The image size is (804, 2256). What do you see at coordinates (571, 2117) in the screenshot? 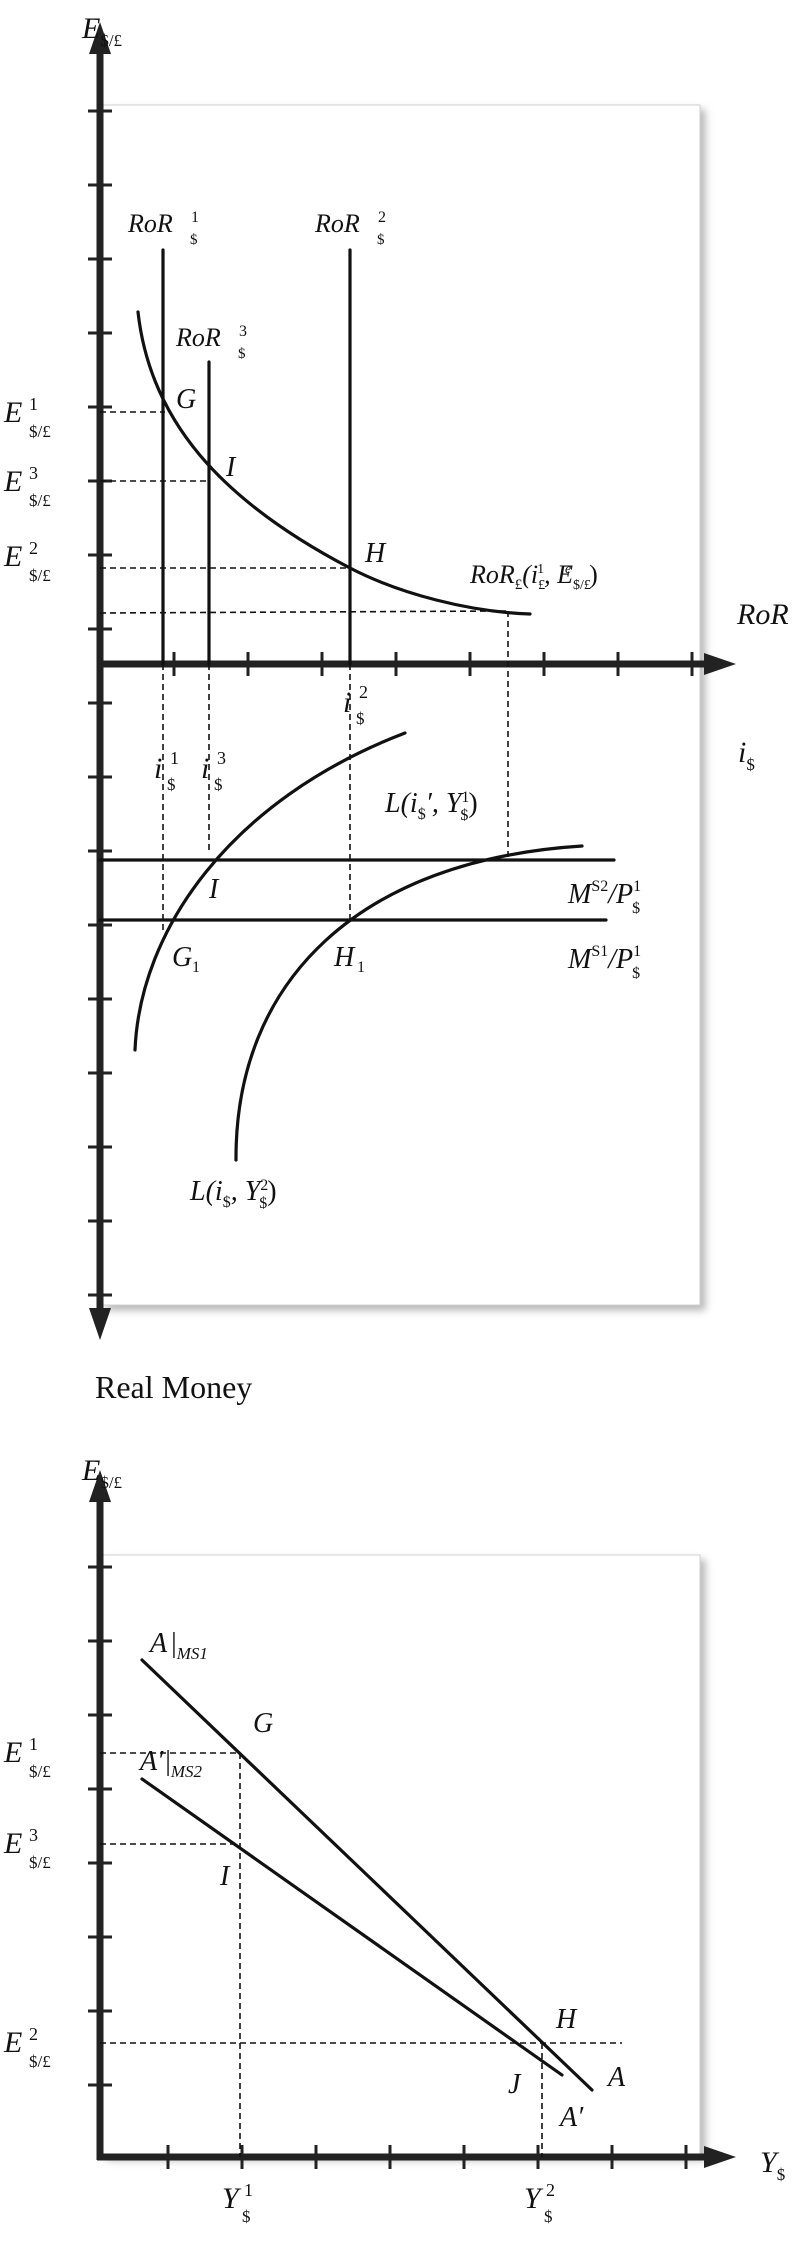
I see `bottom-point-ap-end-label: A′` at bounding box center [571, 2117].